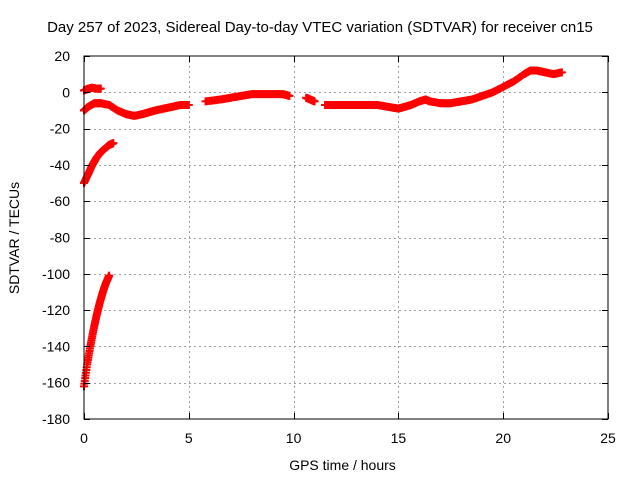 The width and height of the screenshot is (640, 480). I want to click on x-tick-label: 15, so click(399, 438).